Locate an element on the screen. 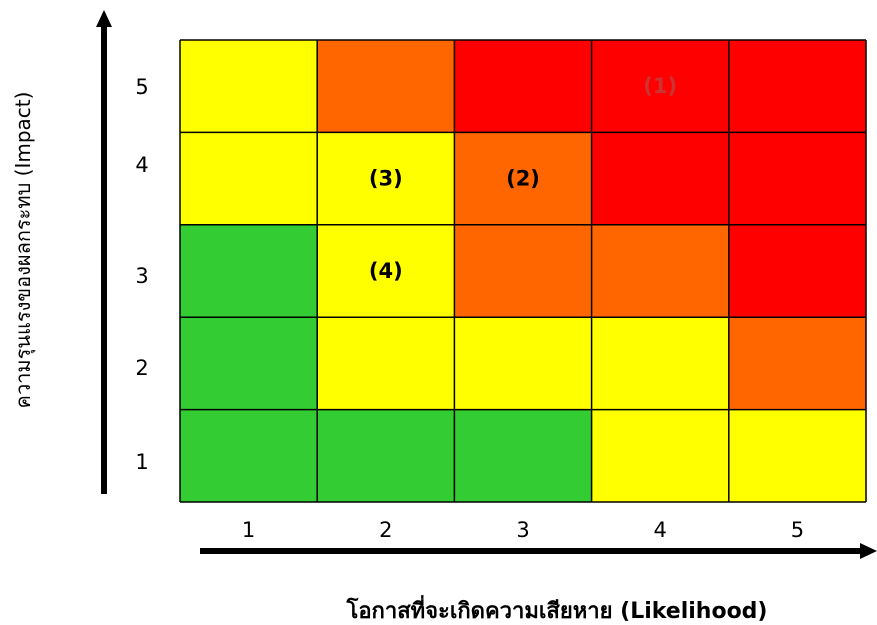 The height and width of the screenshot is (625, 877). y-axis-title: ความรุนแรงของผลกระทบ (Impact) is located at coordinates (23, 250).